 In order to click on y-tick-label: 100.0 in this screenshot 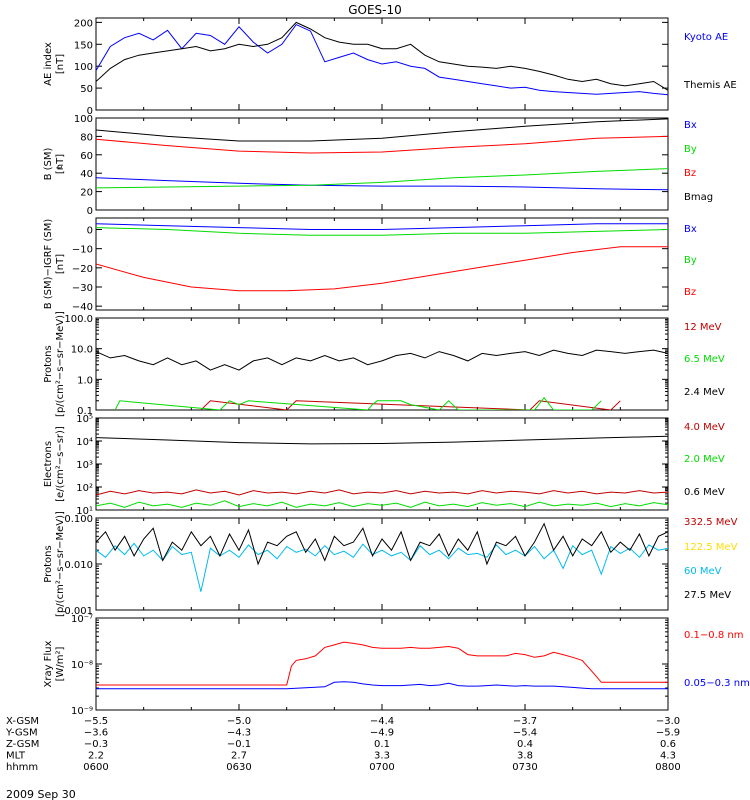, I will do `click(78, 319)`.